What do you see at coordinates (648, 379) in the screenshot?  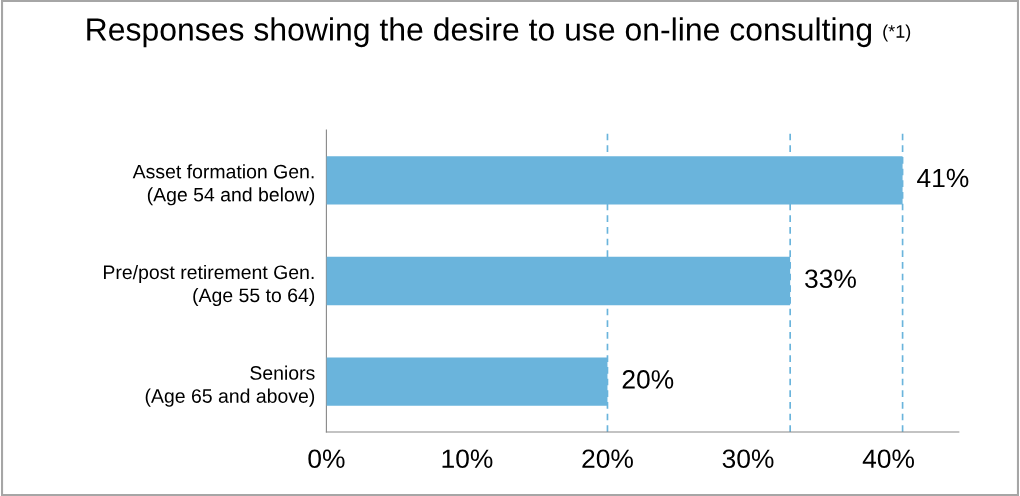 I see `data-label: 20%` at bounding box center [648, 379].